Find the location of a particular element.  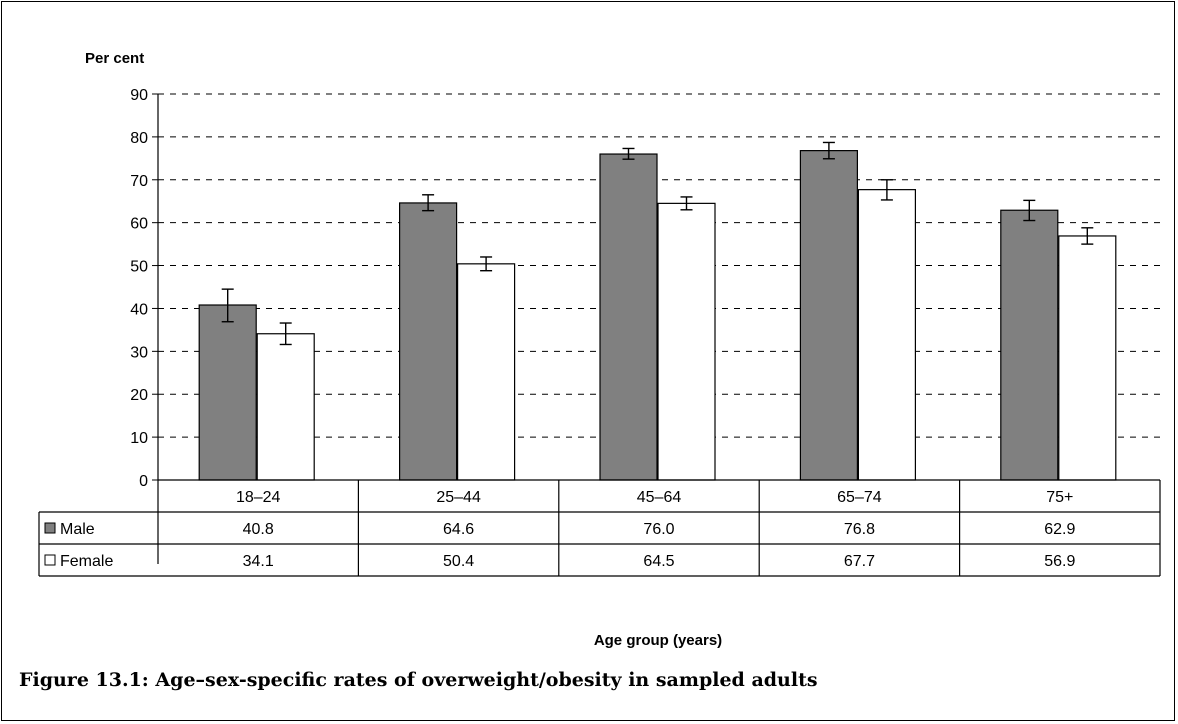

data-value-label: 56.9 is located at coordinates (1059, 561).